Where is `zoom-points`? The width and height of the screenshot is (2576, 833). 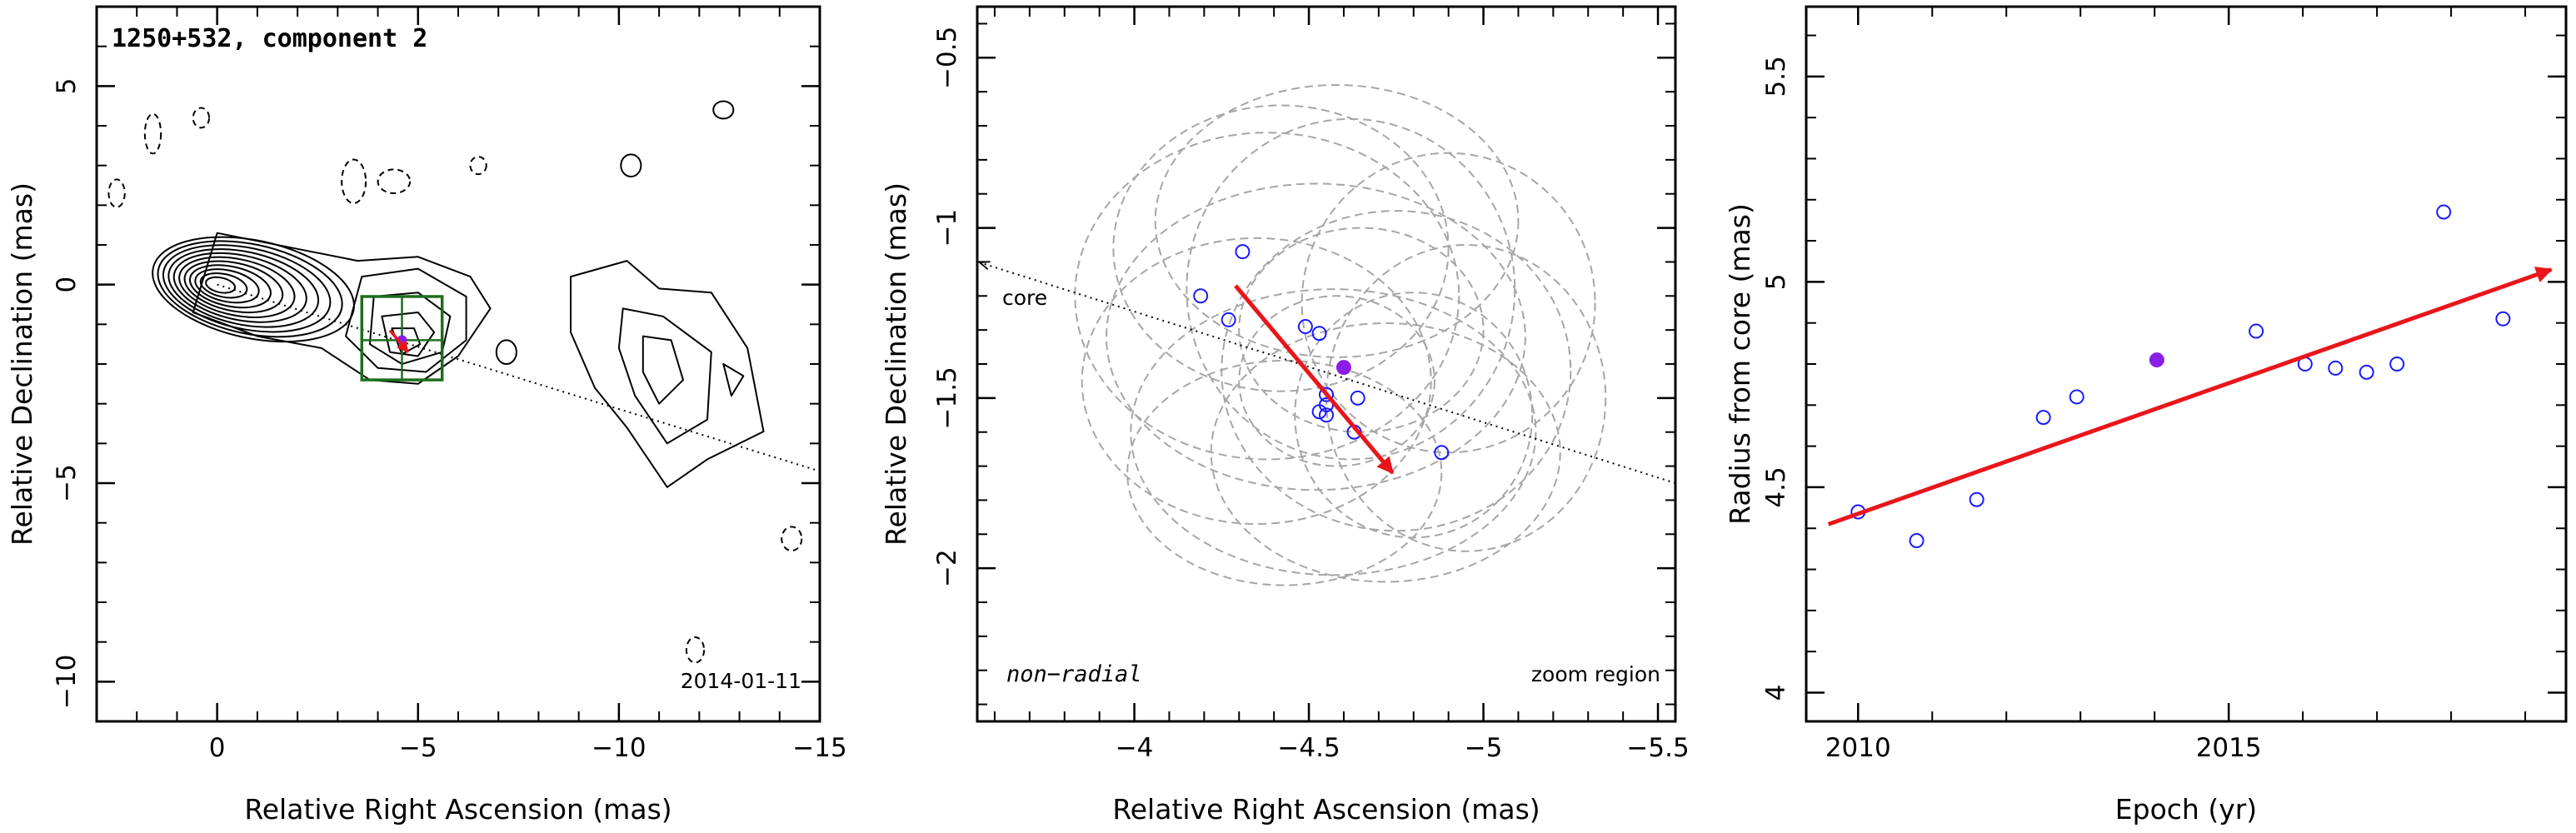
zoom-points is located at coordinates (1321, 359).